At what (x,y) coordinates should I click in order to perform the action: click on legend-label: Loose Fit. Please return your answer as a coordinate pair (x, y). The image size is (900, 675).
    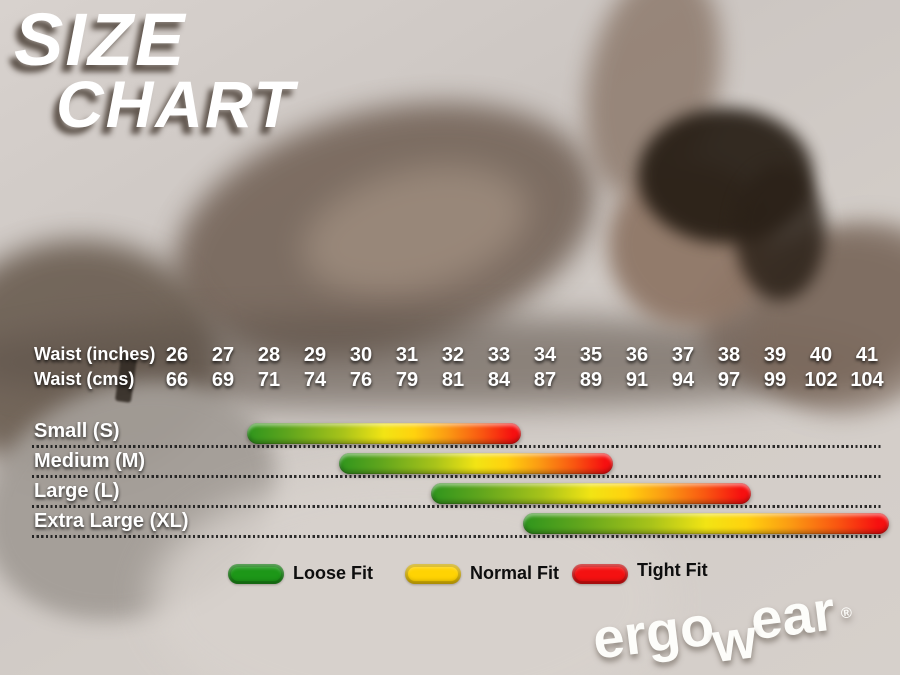
    Looking at the image, I should click on (333, 573).